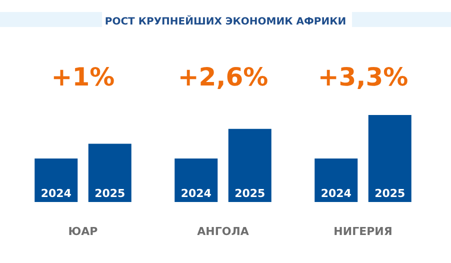  I want to click on x-tick-label: ЮАР, so click(83, 231).